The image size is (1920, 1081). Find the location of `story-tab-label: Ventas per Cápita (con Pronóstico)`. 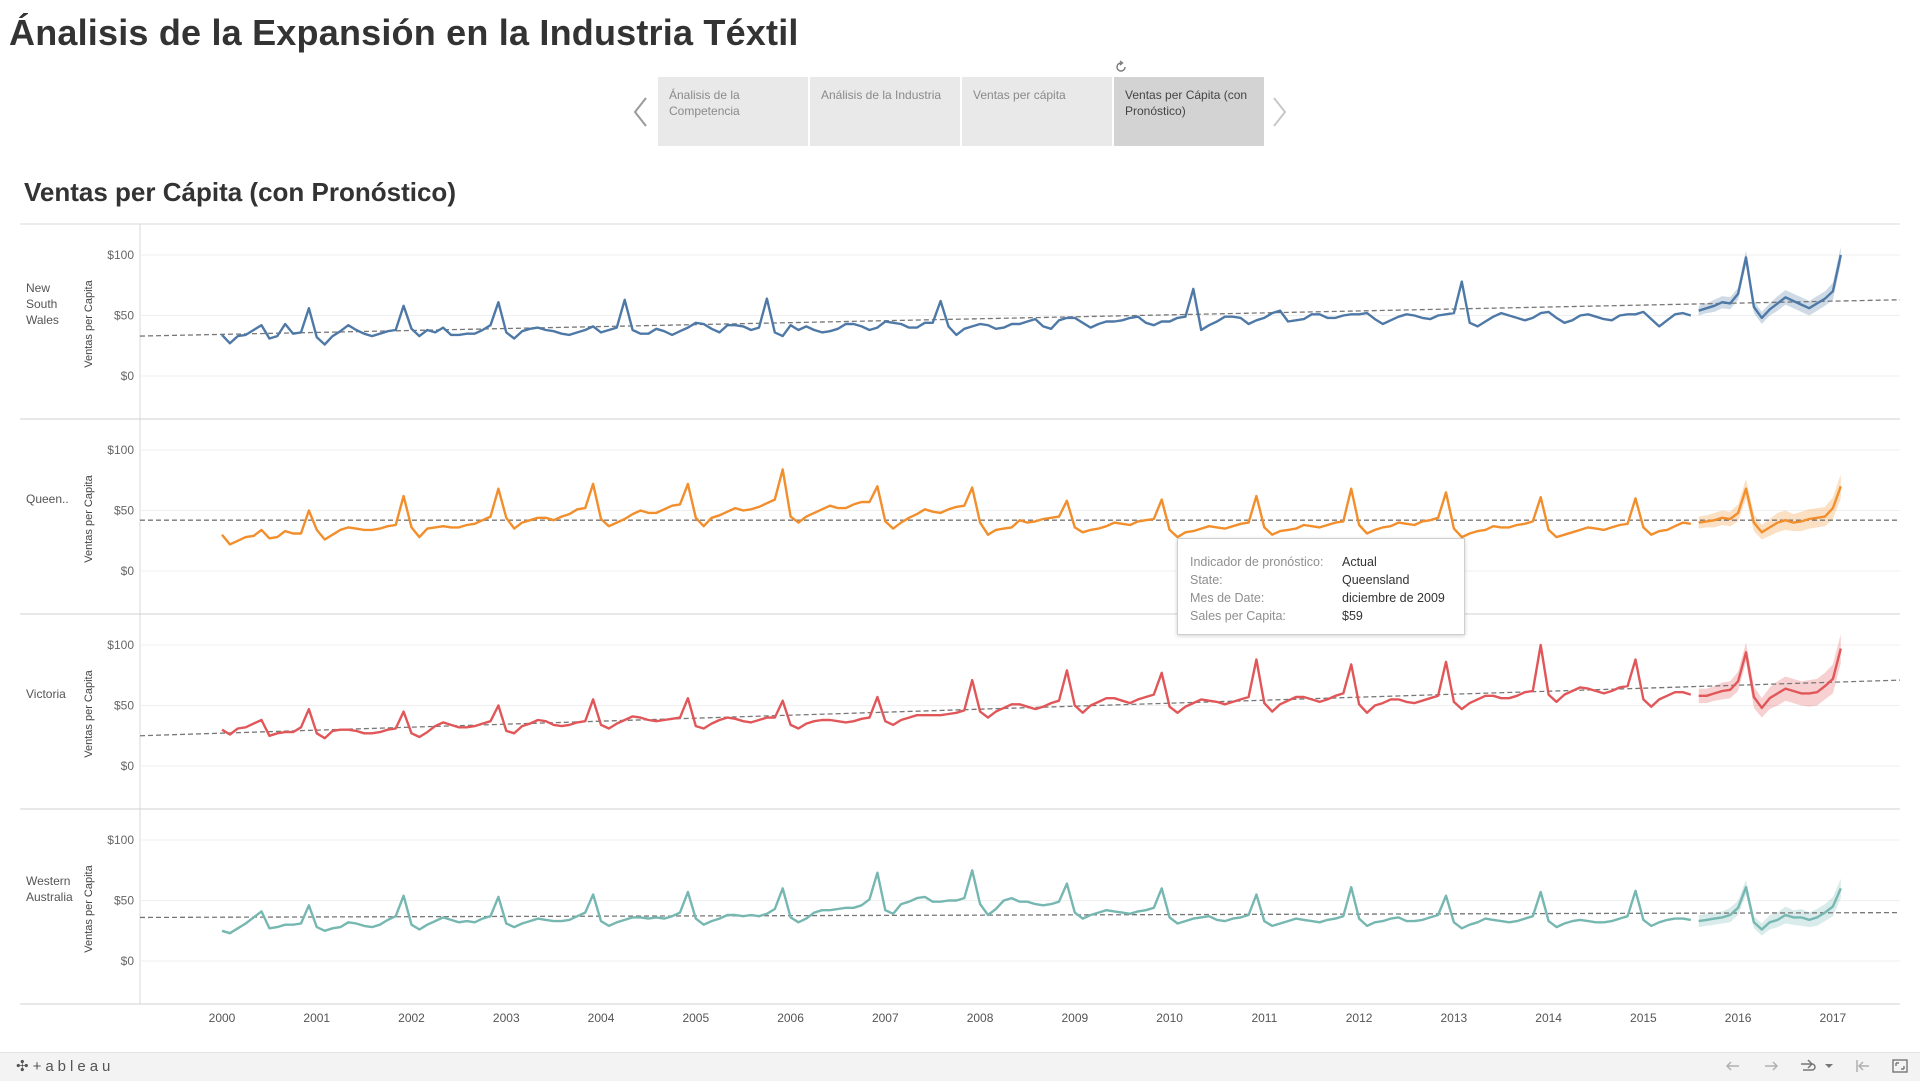

story-tab-label: Ventas per Cápita (con Pronóstico) is located at coordinates (1186, 103).